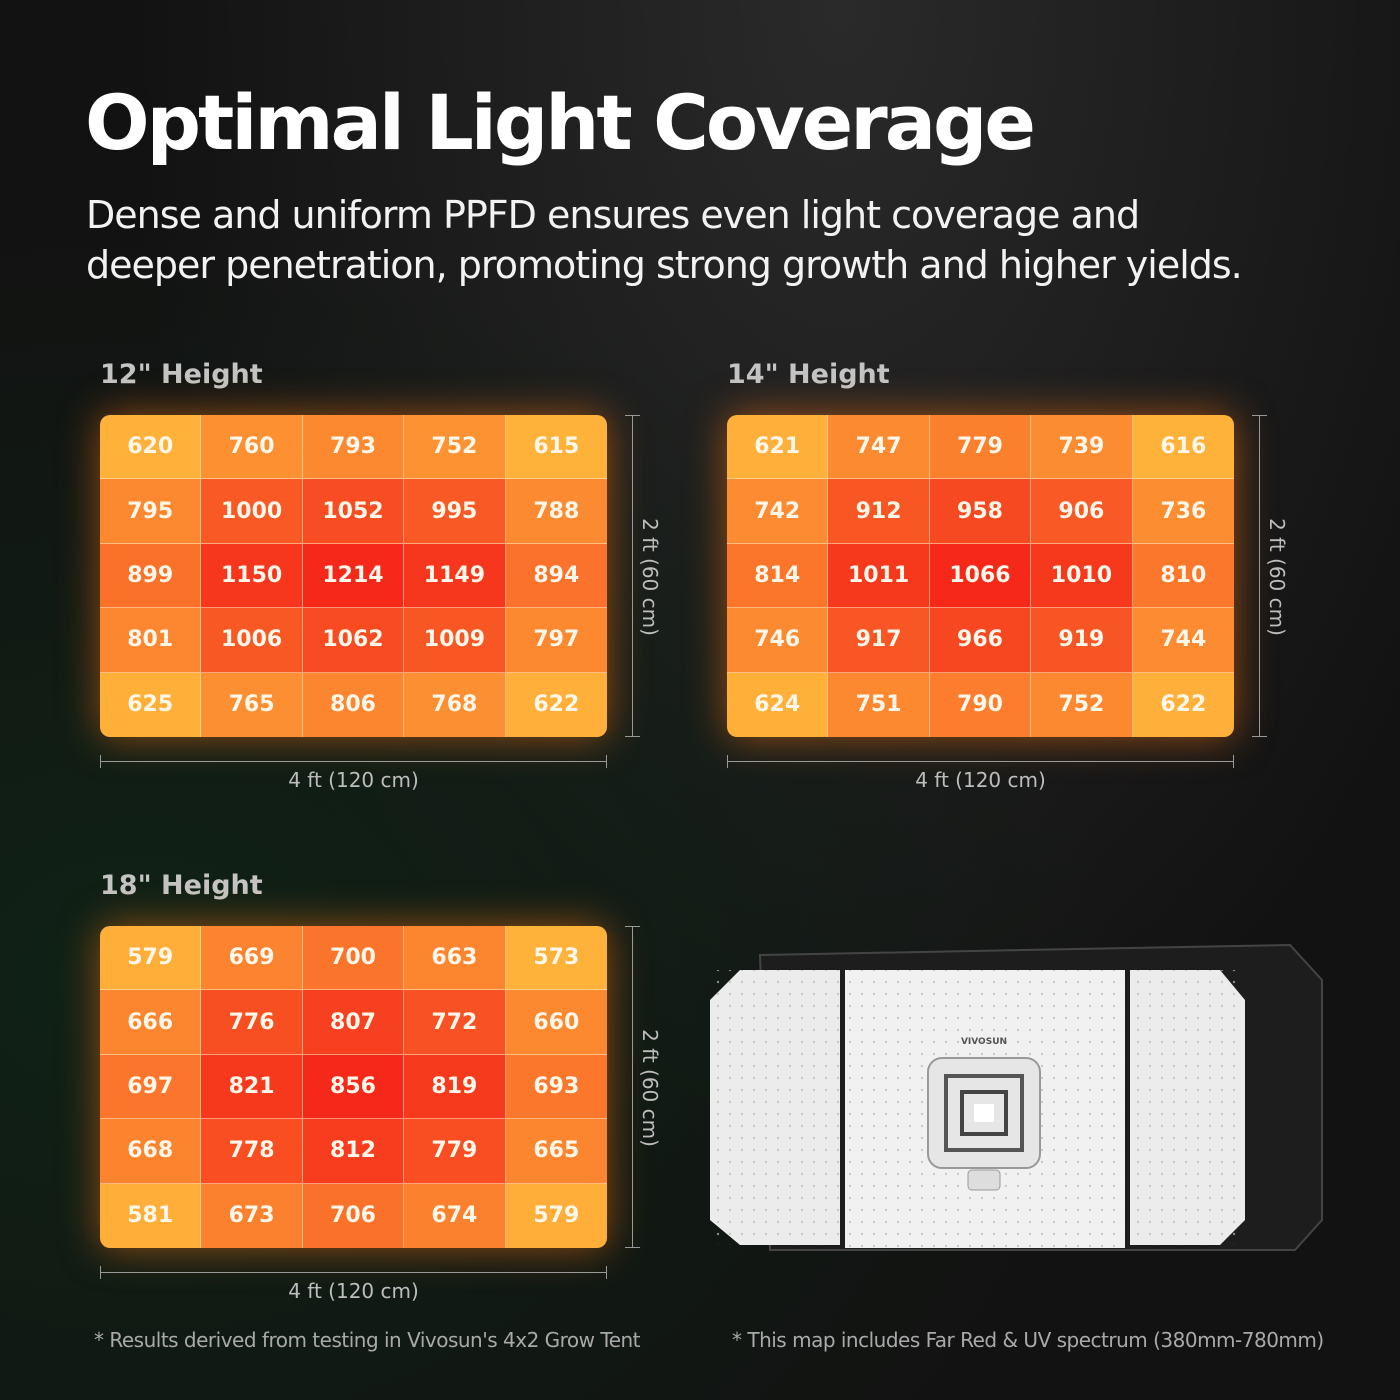 The image size is (1400, 1400). Describe the element at coordinates (252, 640) in the screenshot. I see `heatmap-cell: 1006` at that location.